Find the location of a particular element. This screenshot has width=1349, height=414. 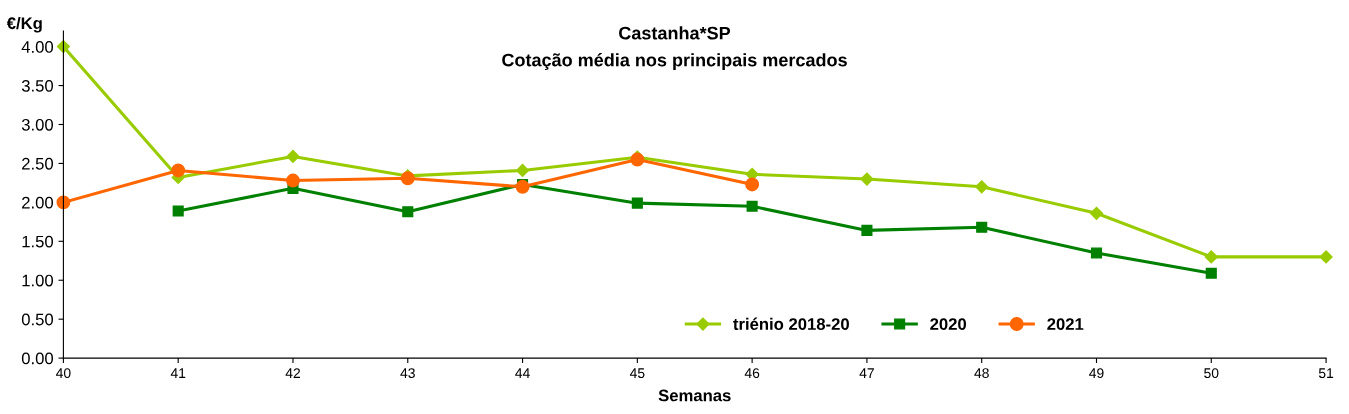

y-tick-label: 1.50 is located at coordinates (38, 241).